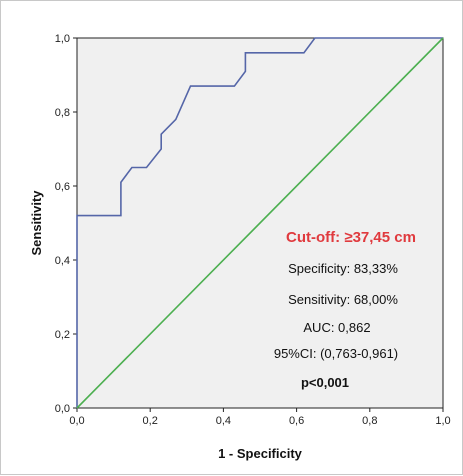 The width and height of the screenshot is (463, 476). What do you see at coordinates (62, 335) in the screenshot?
I see `y-tick-label: 0,2` at bounding box center [62, 335].